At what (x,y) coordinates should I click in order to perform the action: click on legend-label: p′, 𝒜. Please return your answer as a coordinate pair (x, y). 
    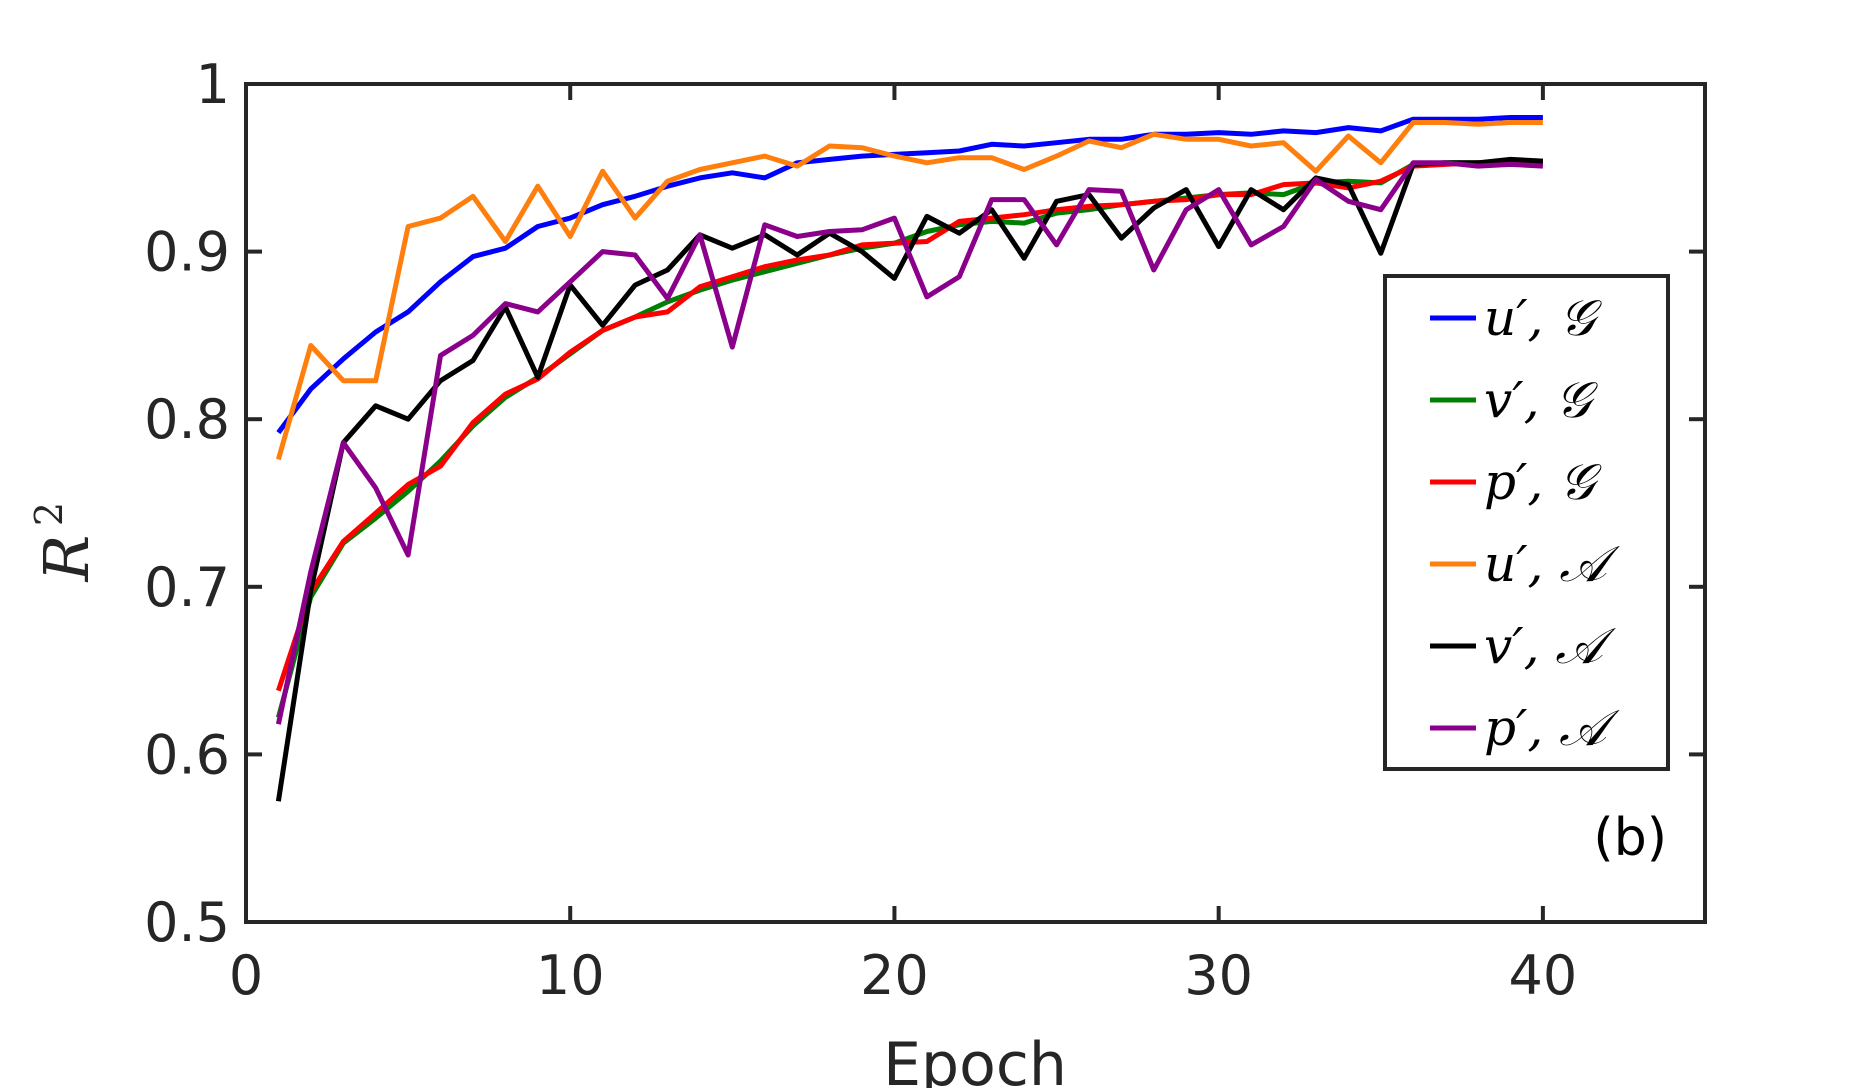
    Looking at the image, I should click on (1552, 728).